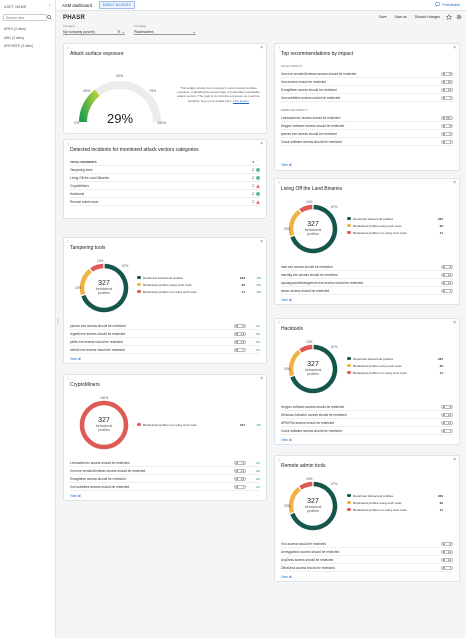 The image size is (466, 638). I want to click on incident-row: Remote admin tools 2, so click(165, 202).